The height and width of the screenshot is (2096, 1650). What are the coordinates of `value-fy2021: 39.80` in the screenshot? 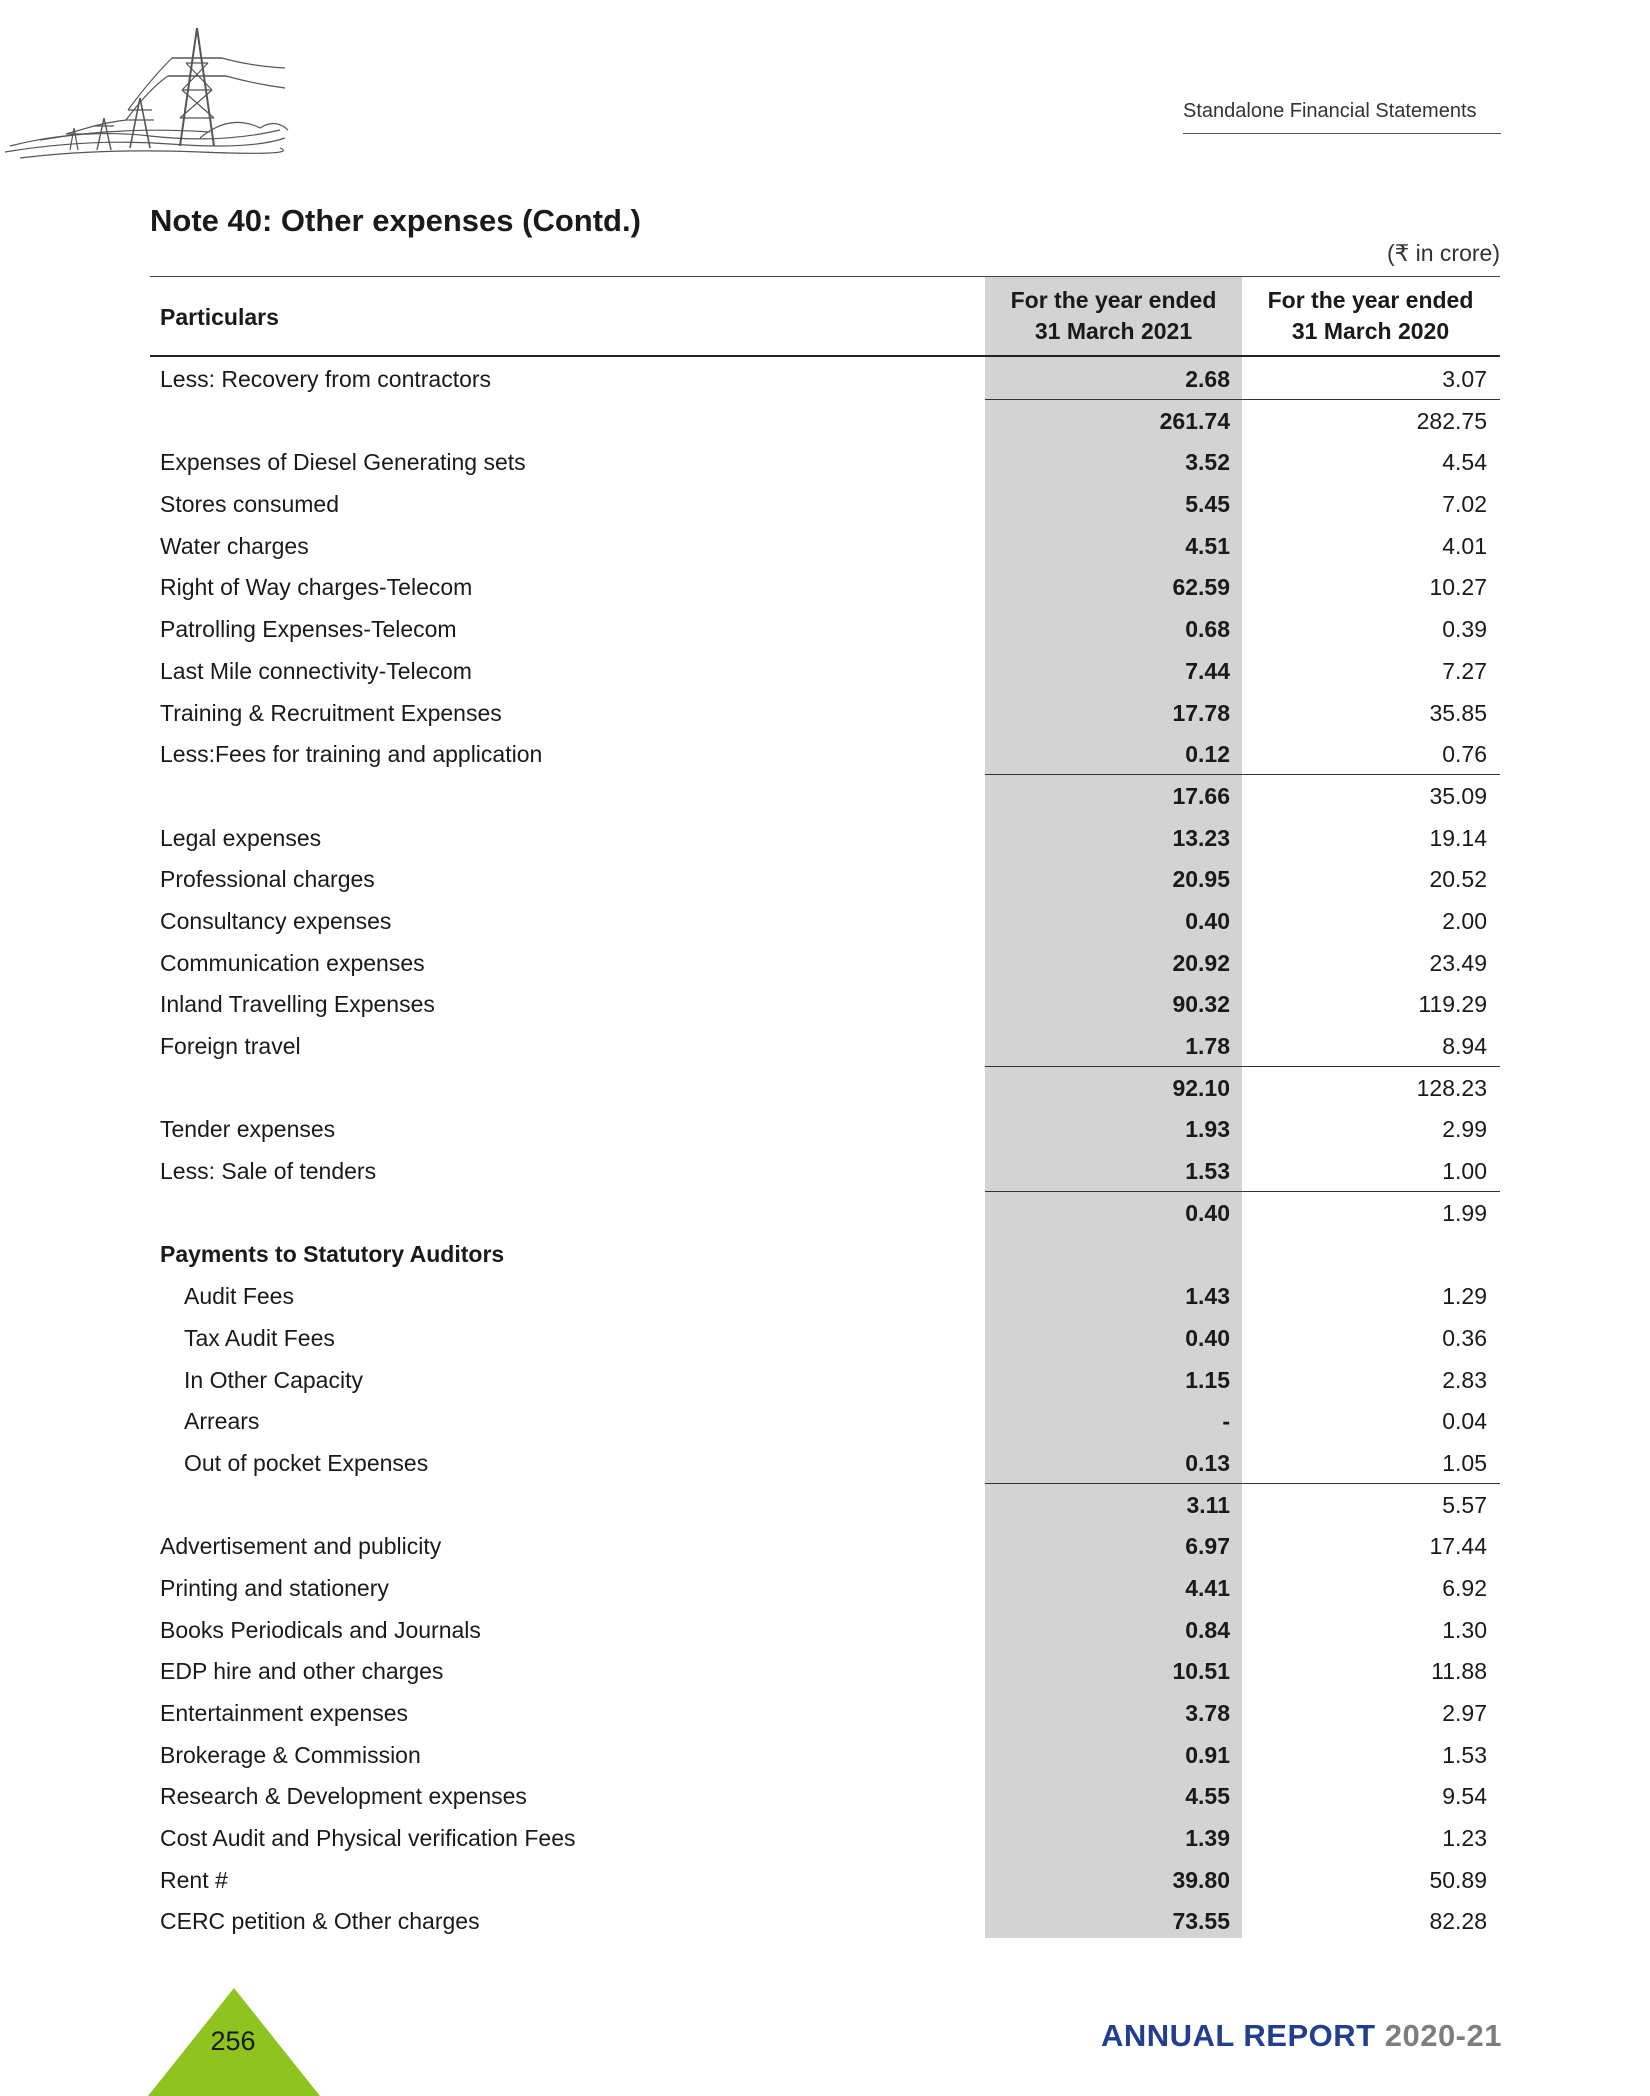 It's located at (1107, 1880).